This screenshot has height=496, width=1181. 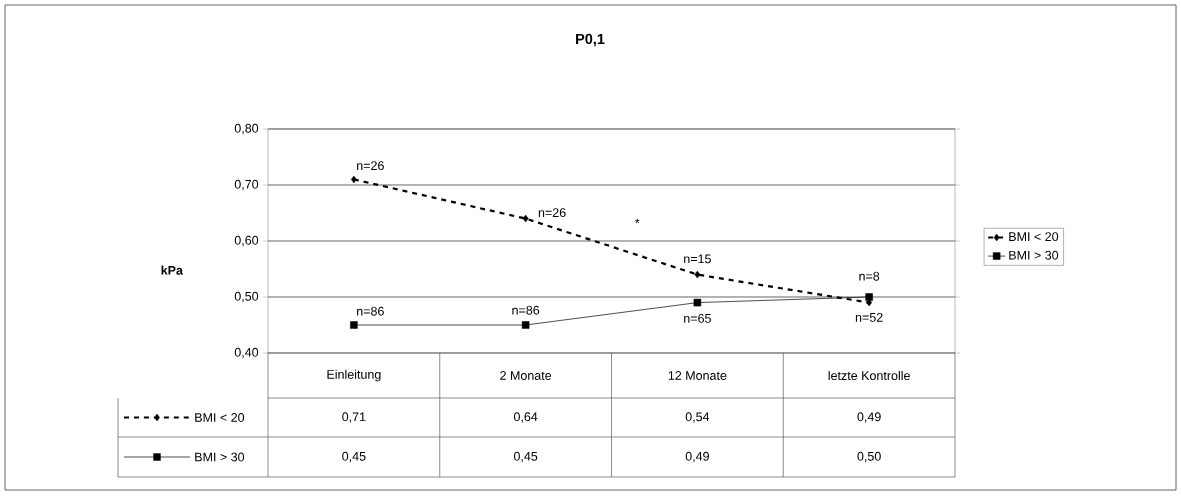 What do you see at coordinates (246, 129) in the screenshot?
I see `y-tick-label: 0,80` at bounding box center [246, 129].